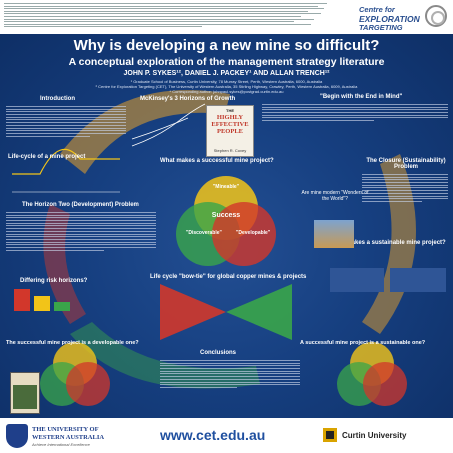 Image resolution: width=453 pixels, height=453 pixels. What do you see at coordinates (57, 99) in the screenshot?
I see `heading-introduction: Introduction` at bounding box center [57, 99].